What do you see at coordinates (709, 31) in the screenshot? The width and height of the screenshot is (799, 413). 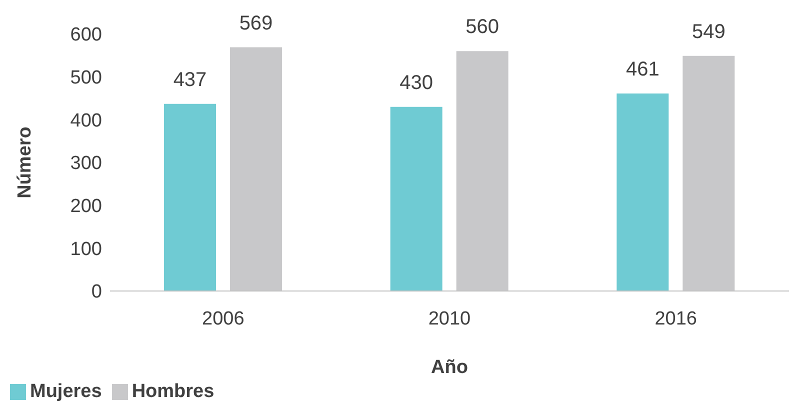 I see `data-label: 549` at bounding box center [709, 31].